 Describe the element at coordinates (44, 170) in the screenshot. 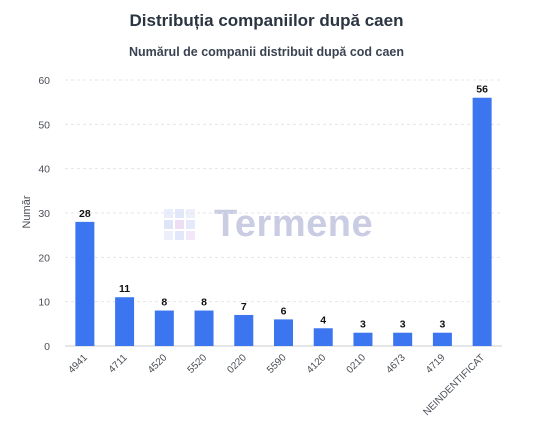

I see `y-tick-label: 40` at that location.